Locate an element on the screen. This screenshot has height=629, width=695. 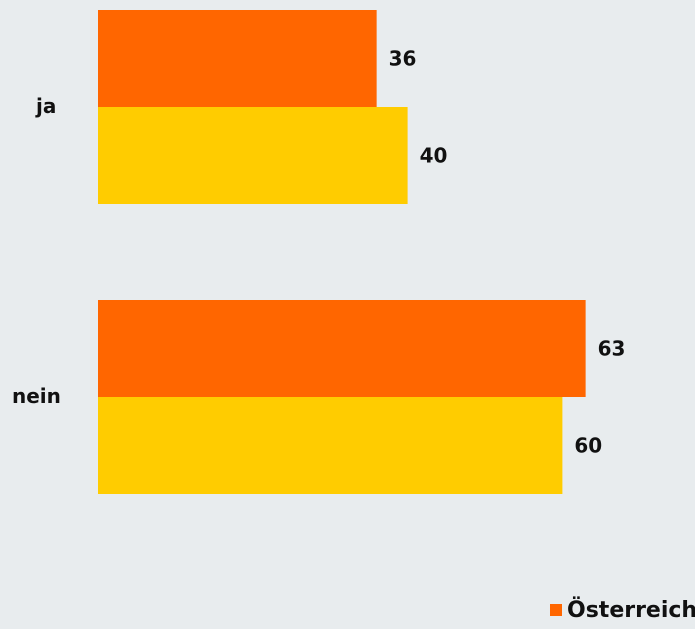
legend-label: Österreich is located at coordinates (631, 610).